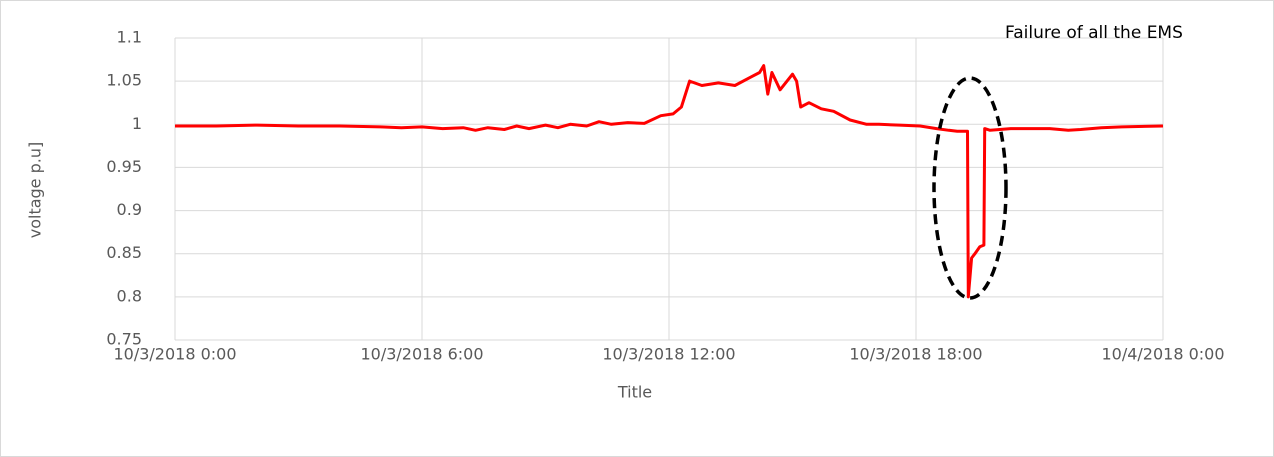  I want to click on x-tick-label: 10/3/2018 12:00, so click(668, 354).